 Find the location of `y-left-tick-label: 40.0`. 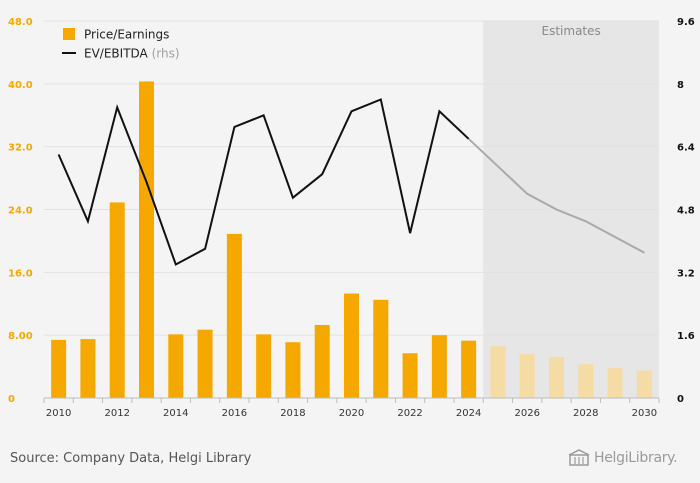

y-left-tick-label: 40.0 is located at coordinates (20, 85).